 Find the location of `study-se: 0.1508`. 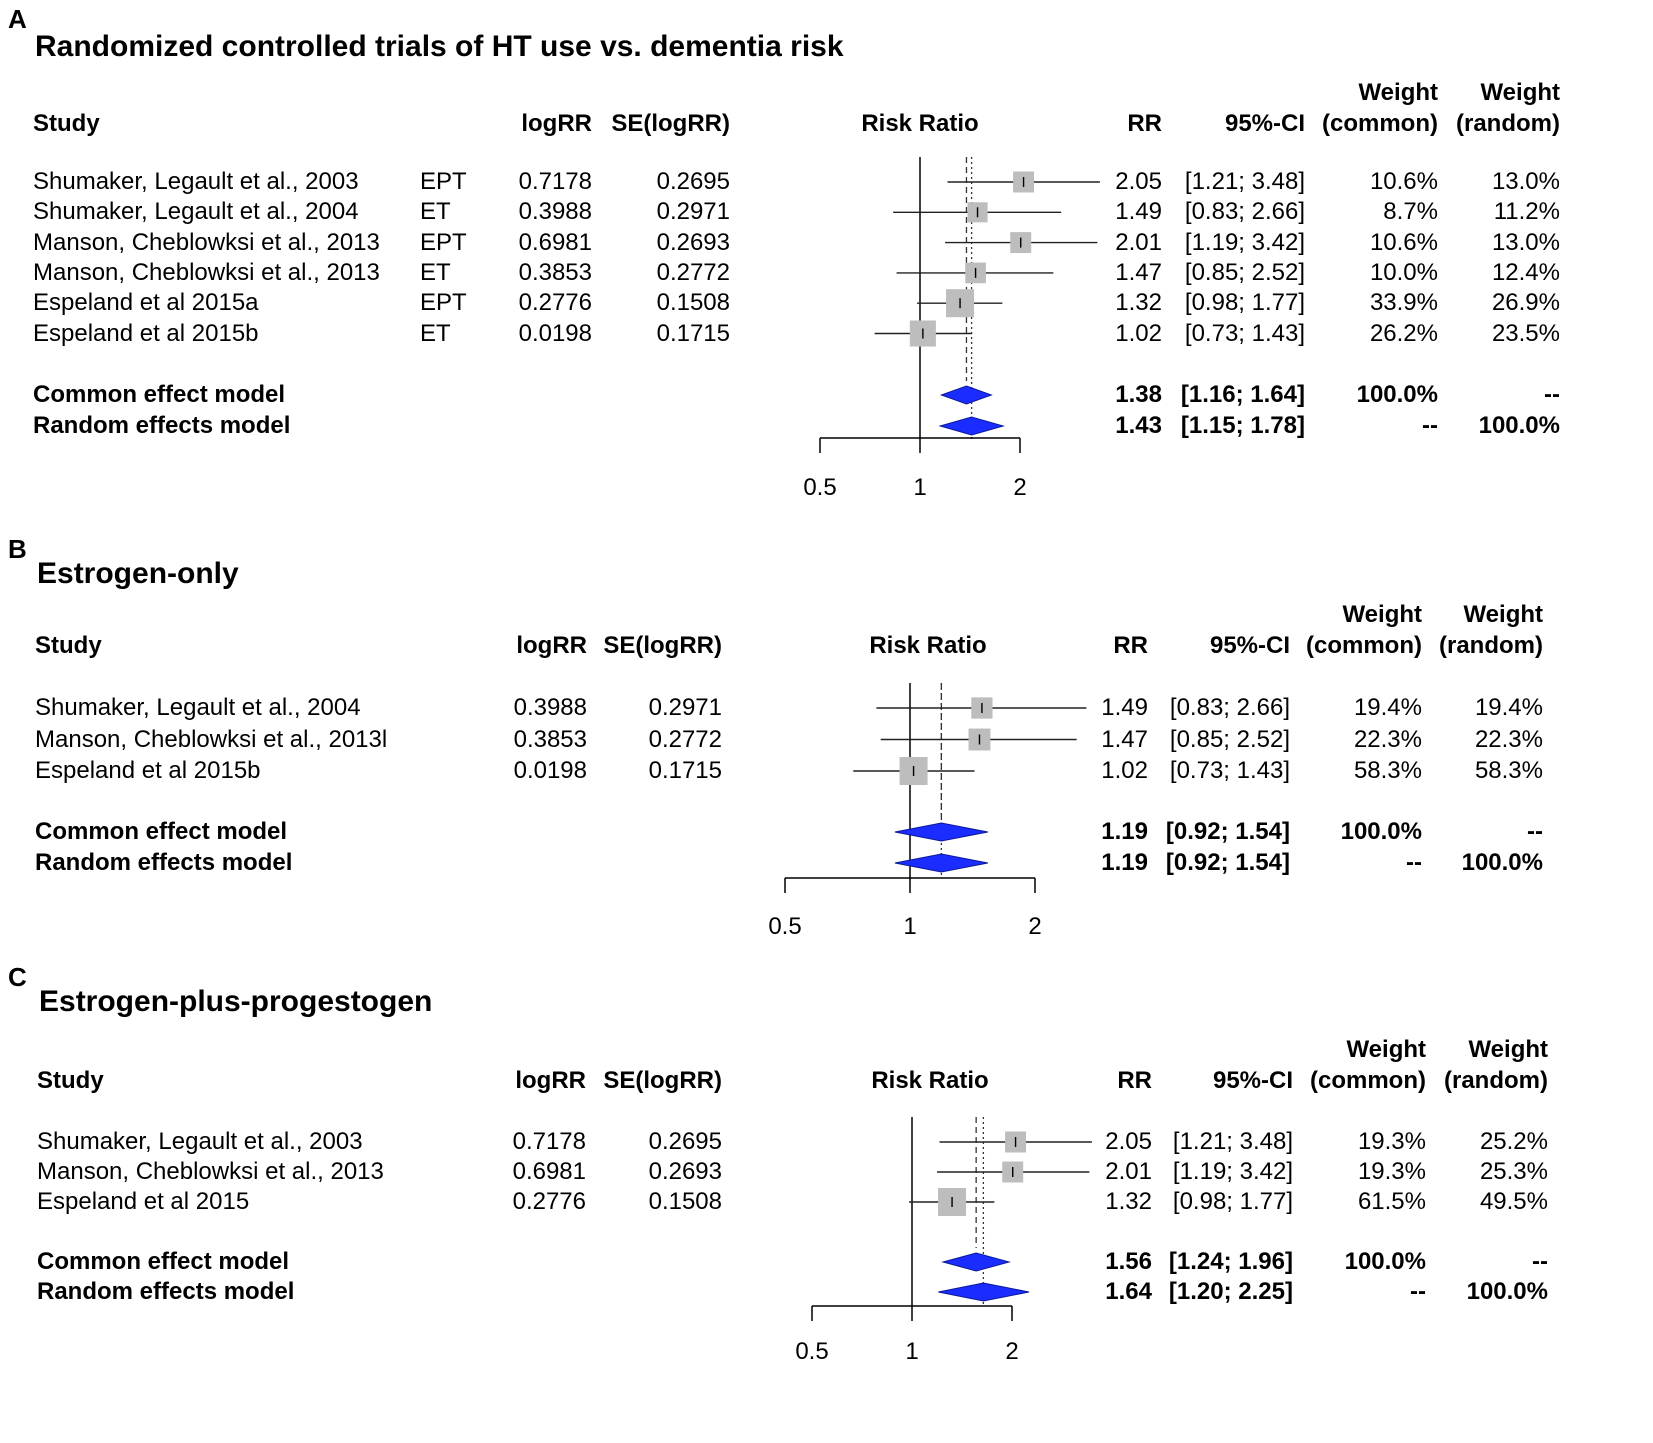

study-se: 0.1508 is located at coordinates (685, 1201).